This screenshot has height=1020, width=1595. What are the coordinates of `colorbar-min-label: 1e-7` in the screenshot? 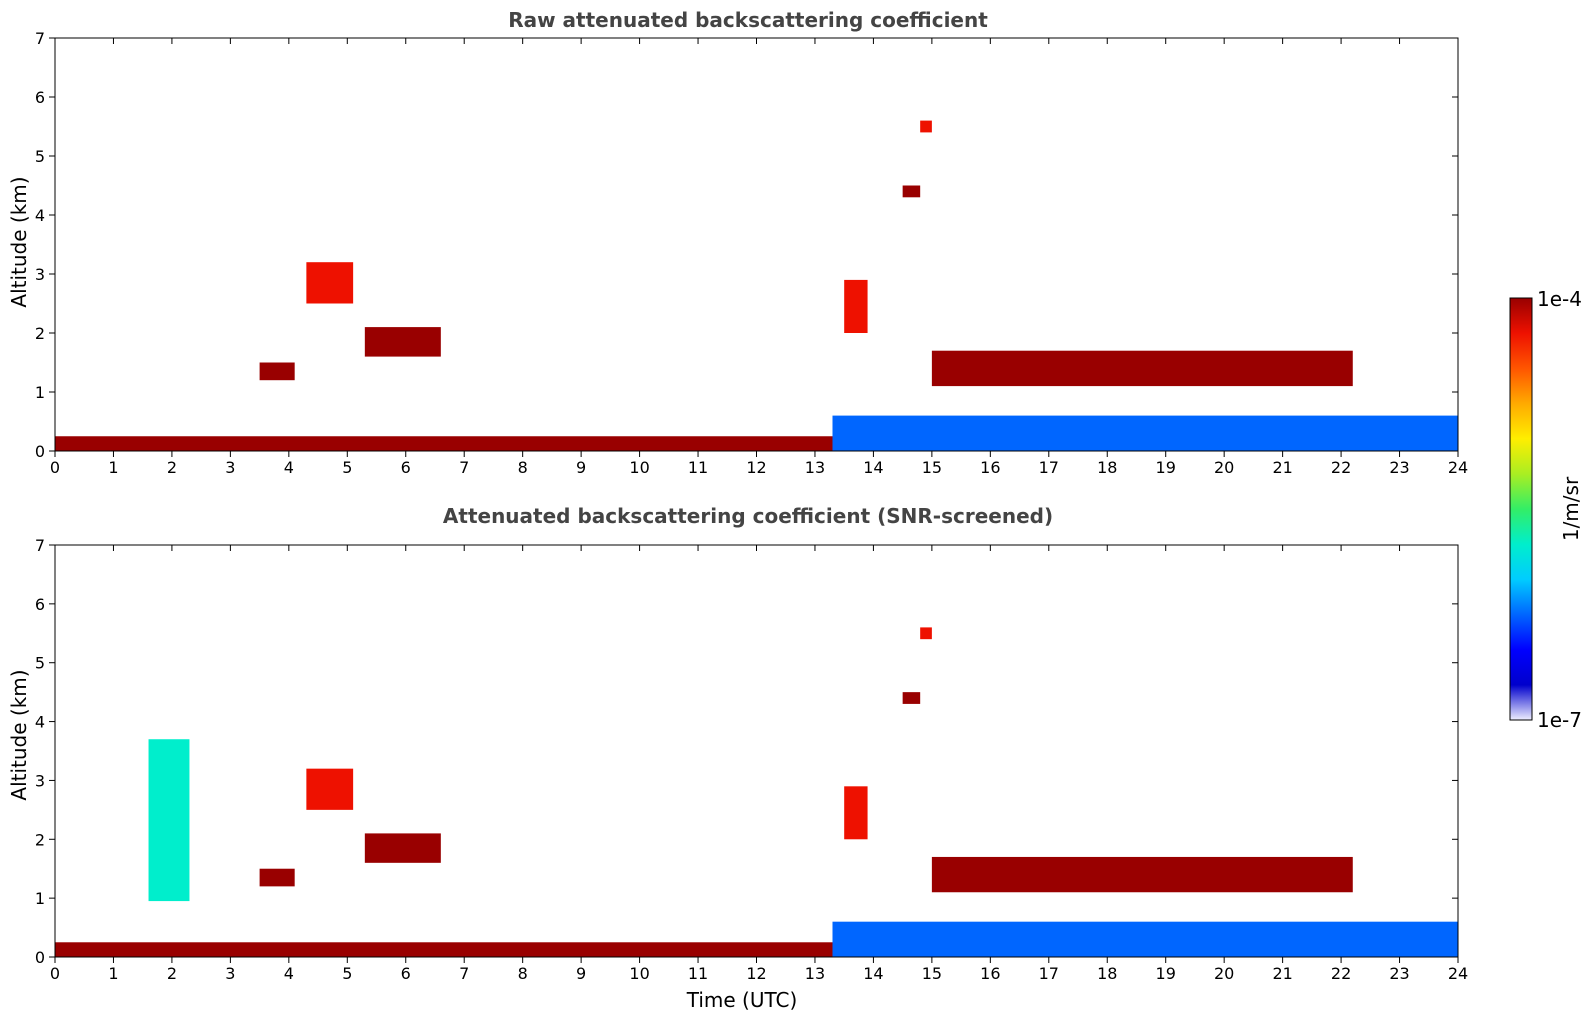 It's located at (1559, 720).